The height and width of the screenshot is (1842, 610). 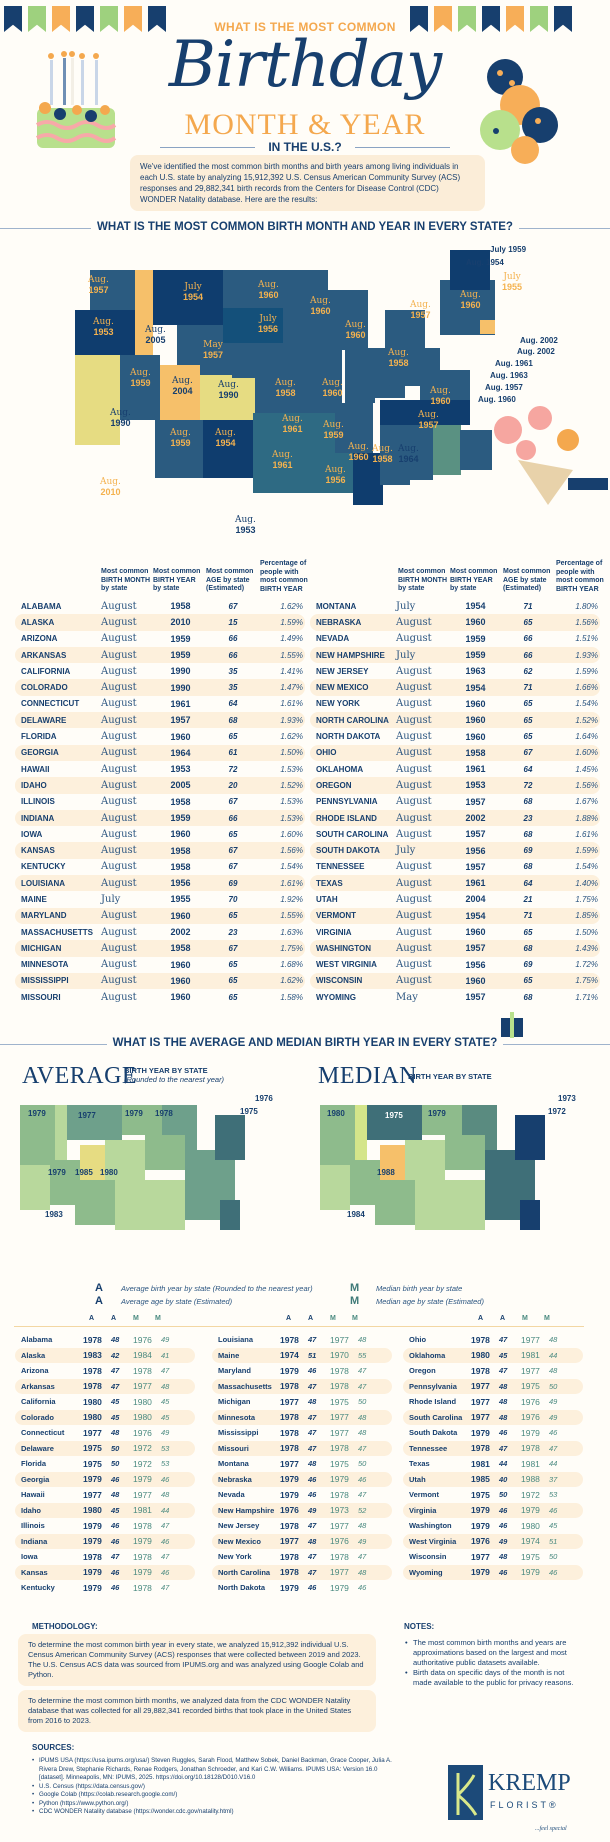 What do you see at coordinates (503, 1464) in the screenshot?
I see `cell-aa: 44` at bounding box center [503, 1464].